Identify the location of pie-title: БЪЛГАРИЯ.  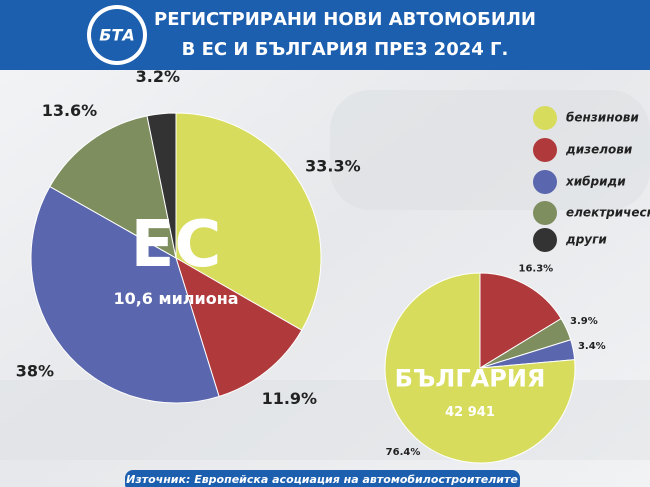
(470, 378).